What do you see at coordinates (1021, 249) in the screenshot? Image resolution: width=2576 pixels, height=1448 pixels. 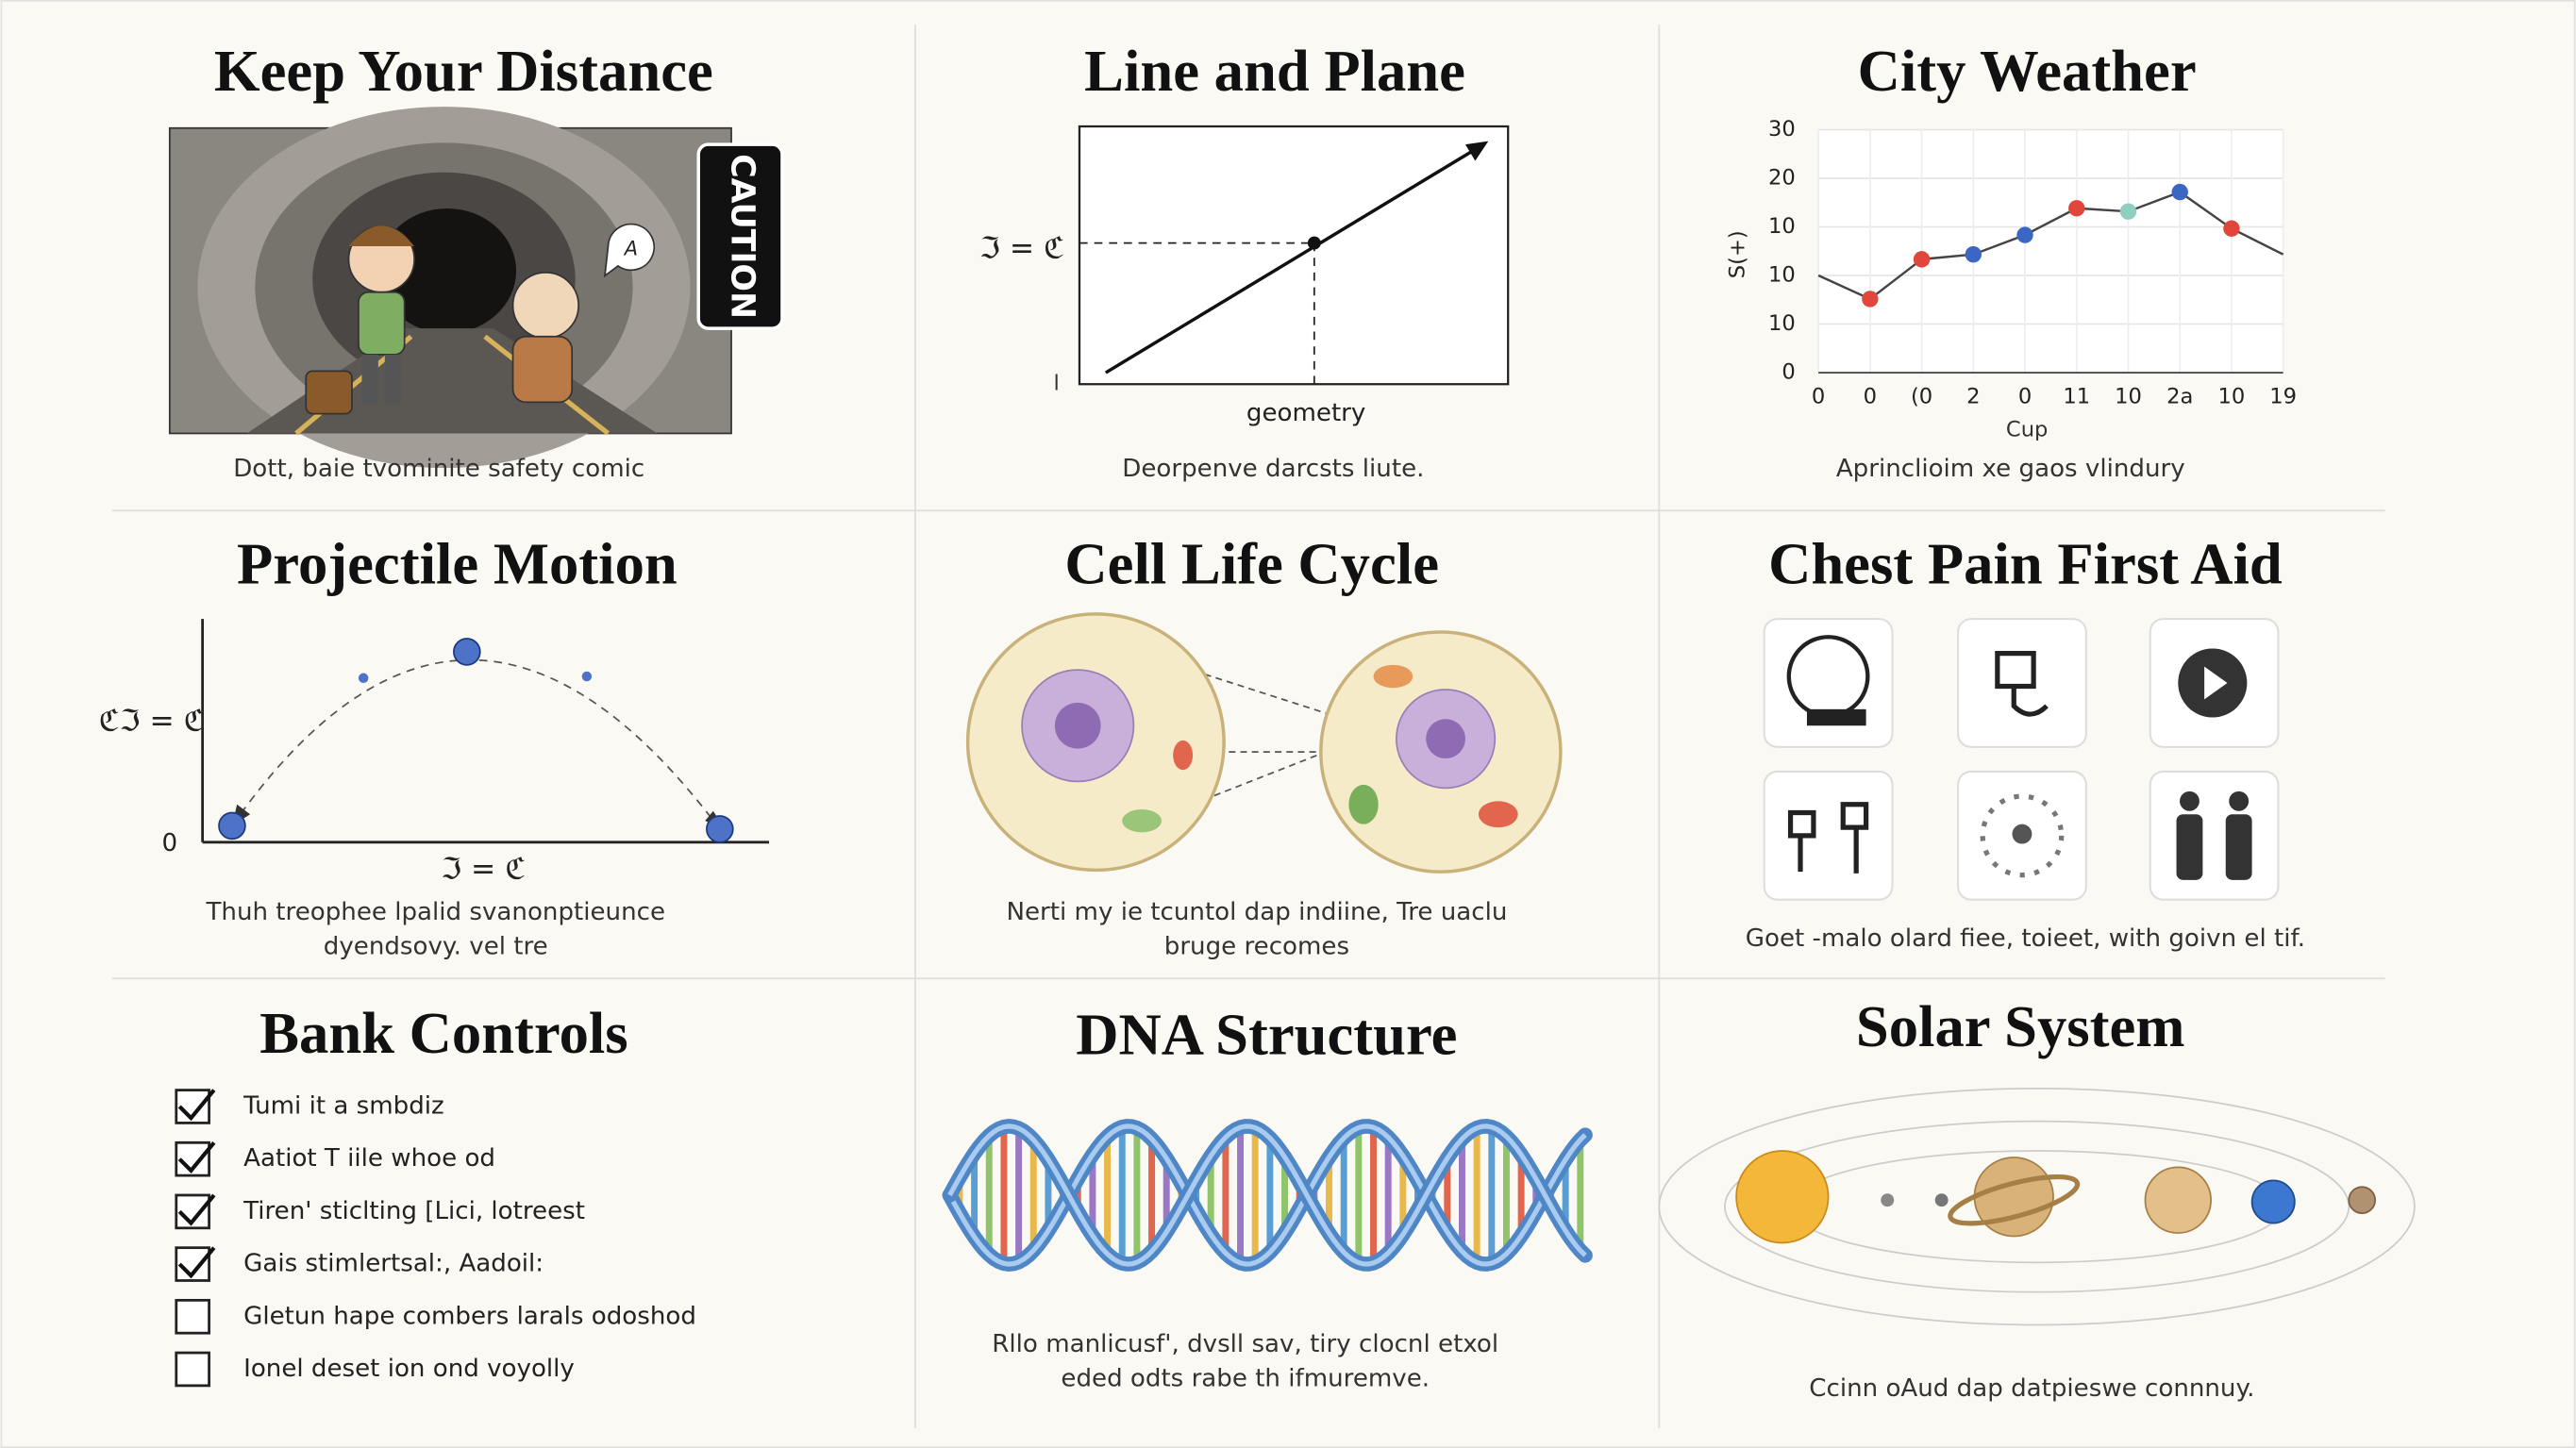 I see `y-label: ℑ = ℭ` at bounding box center [1021, 249].